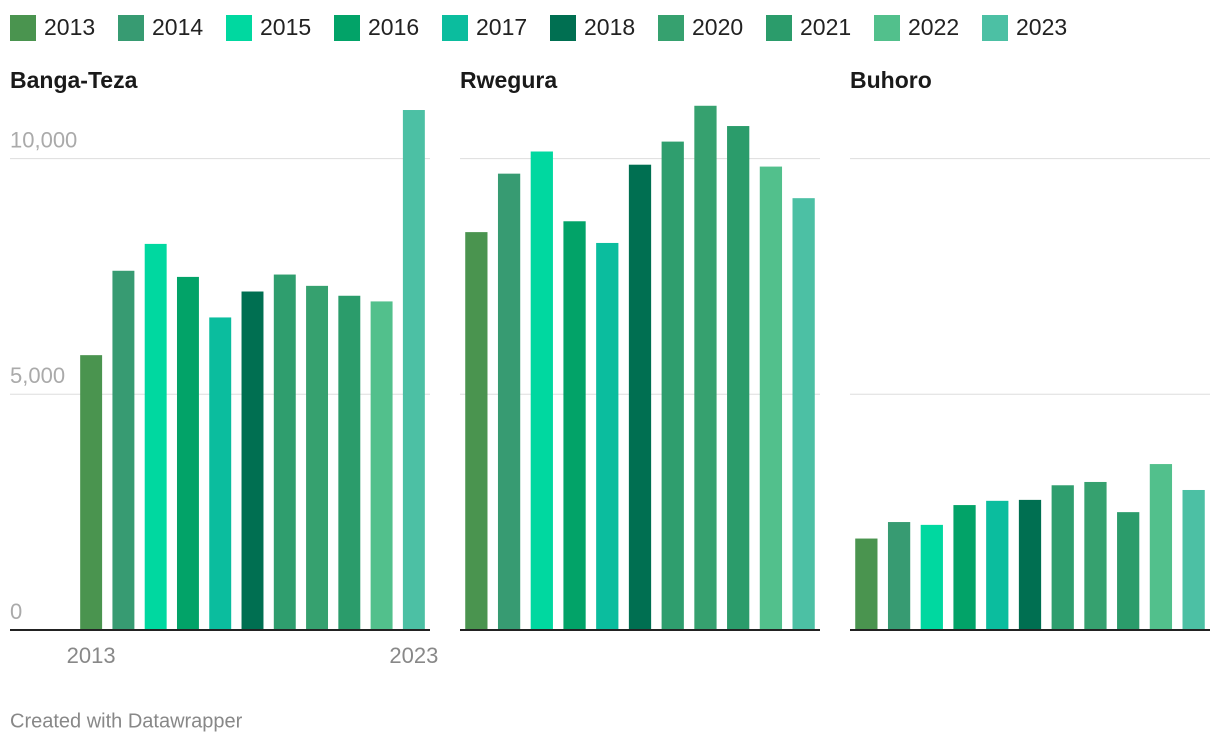 This screenshot has height=746, width=1220. What do you see at coordinates (508, 80) in the screenshot?
I see `panel-title: Rwegura` at bounding box center [508, 80].